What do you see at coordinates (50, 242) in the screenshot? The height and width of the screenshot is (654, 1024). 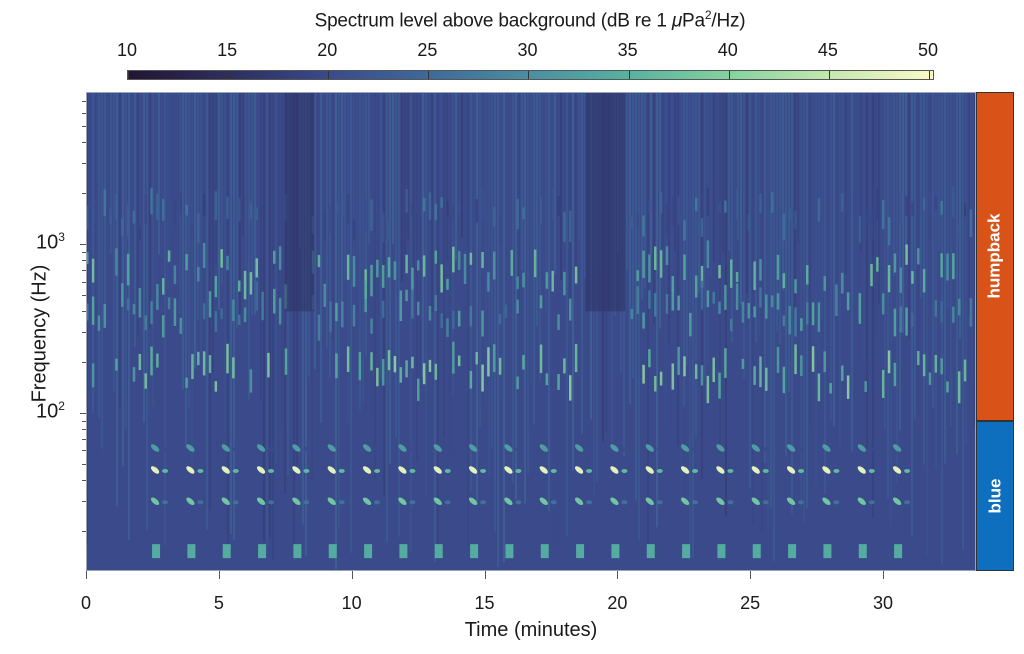 I see `y-tick-label: 10³` at bounding box center [50, 242].